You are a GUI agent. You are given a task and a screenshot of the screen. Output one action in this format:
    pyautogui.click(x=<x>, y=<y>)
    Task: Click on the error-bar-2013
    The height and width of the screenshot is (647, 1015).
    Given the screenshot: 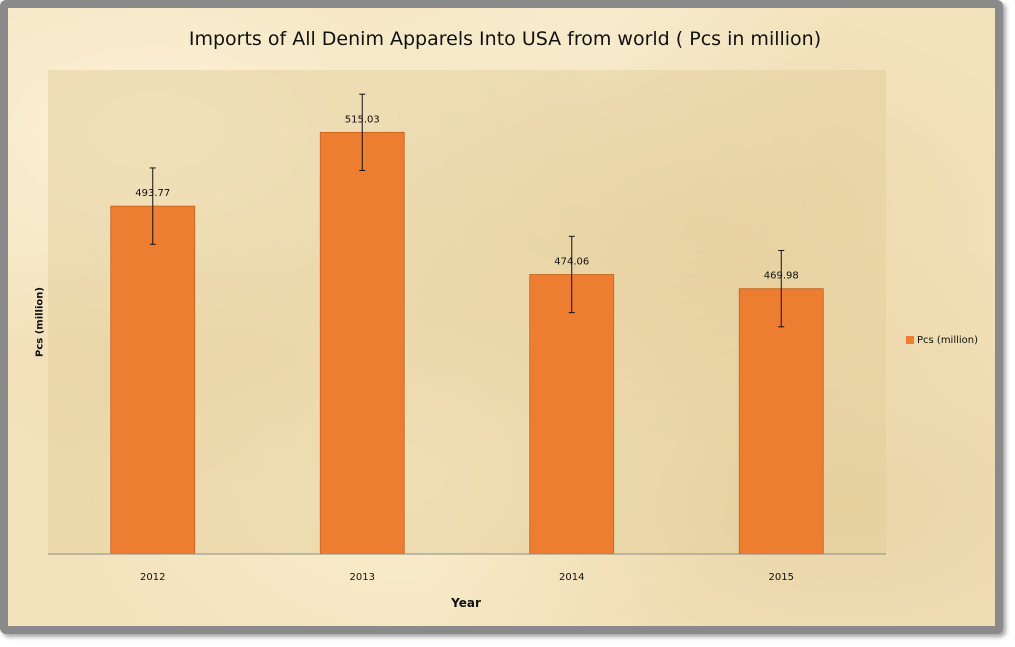 What is the action you would take?
    pyautogui.click(x=362, y=132)
    